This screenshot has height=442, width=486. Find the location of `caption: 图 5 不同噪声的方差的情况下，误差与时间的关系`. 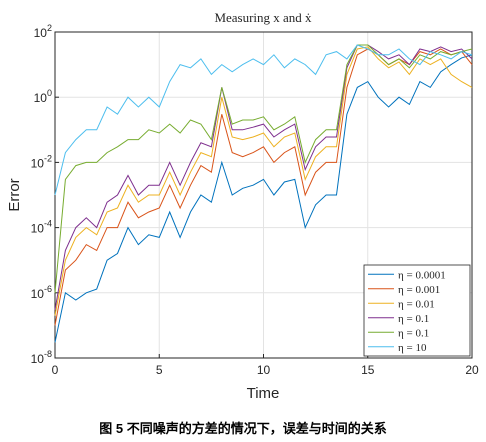

caption: 图 5 不同噪声的方差的情况下，误差与时间的关系 is located at coordinates (242, 428).